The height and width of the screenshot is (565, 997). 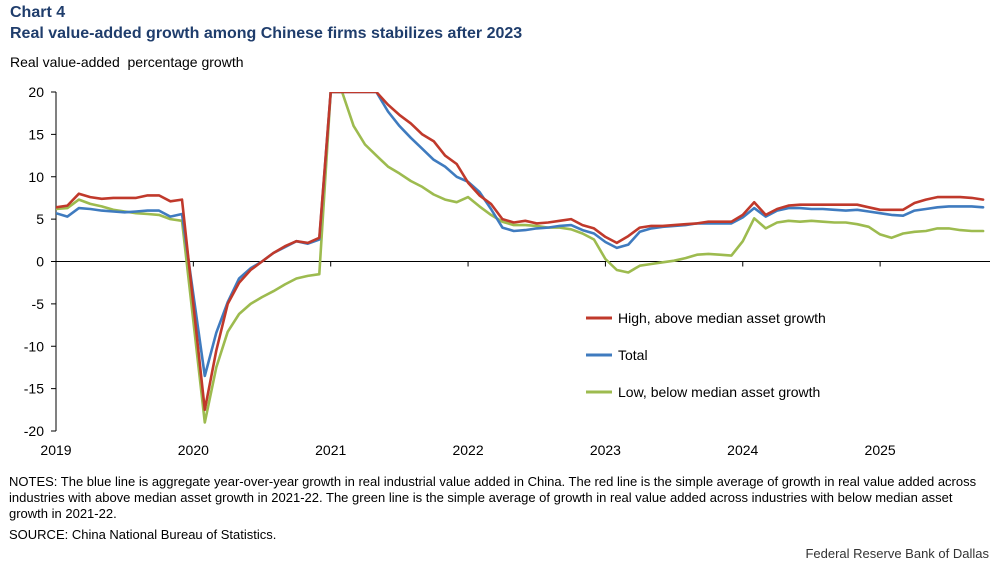 I want to click on y-tick-label: -15, so click(x=34, y=389).